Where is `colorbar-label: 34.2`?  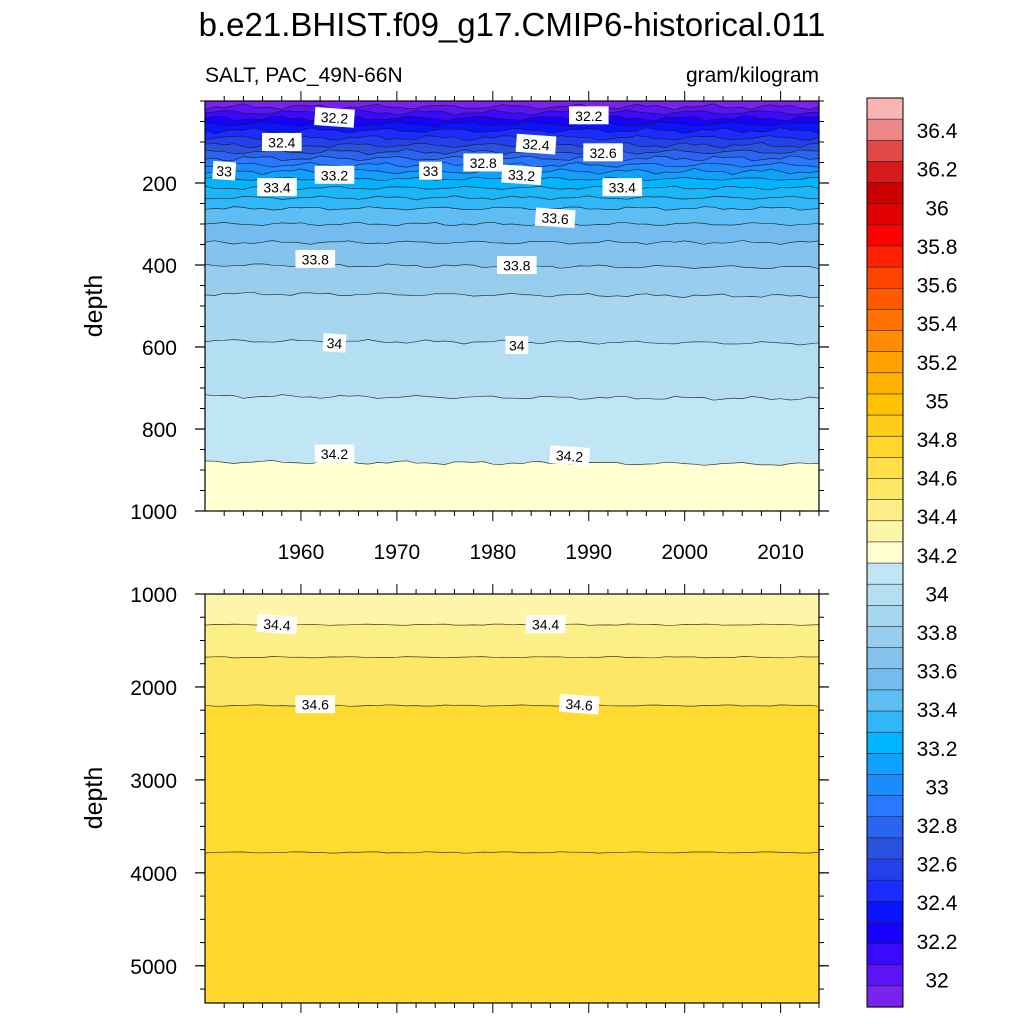 colorbar-label: 34.2 is located at coordinates (937, 556).